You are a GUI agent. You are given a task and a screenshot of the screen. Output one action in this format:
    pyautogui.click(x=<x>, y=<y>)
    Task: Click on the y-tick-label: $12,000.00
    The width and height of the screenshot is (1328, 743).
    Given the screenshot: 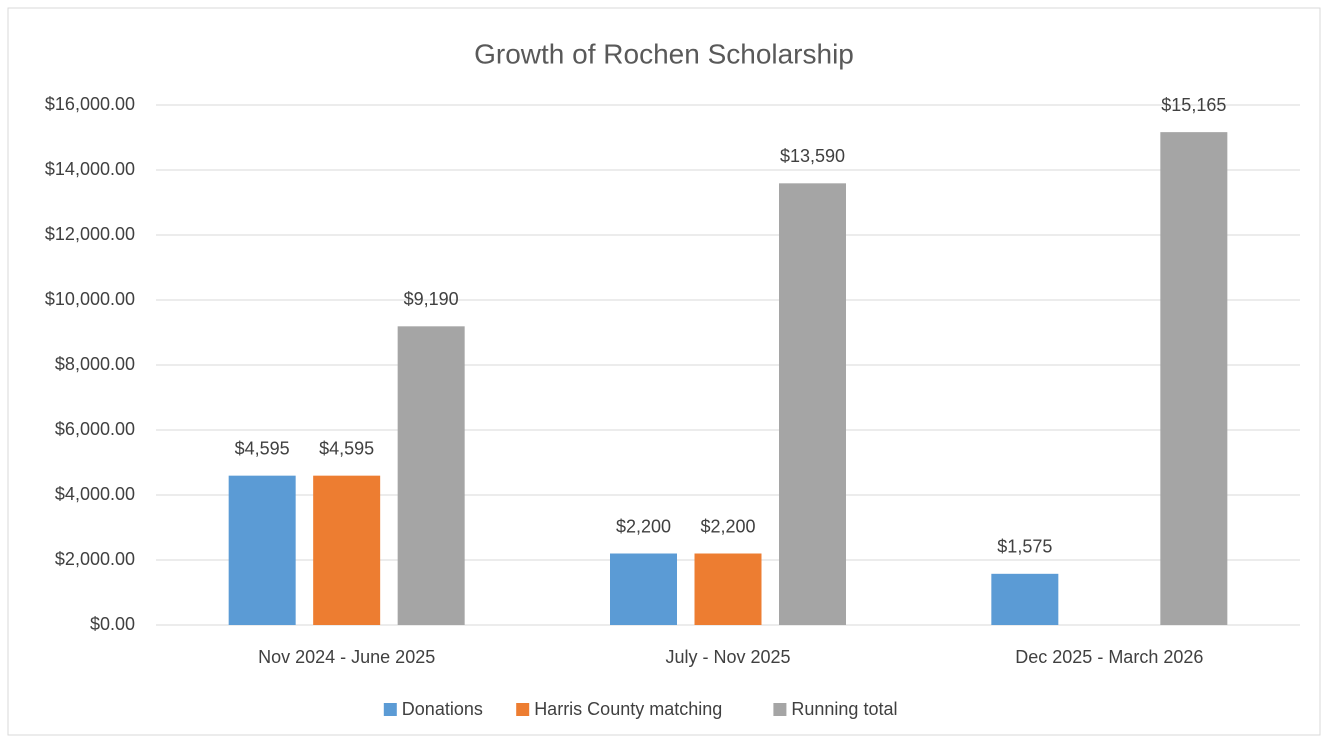 What is the action you would take?
    pyautogui.click(x=90, y=234)
    